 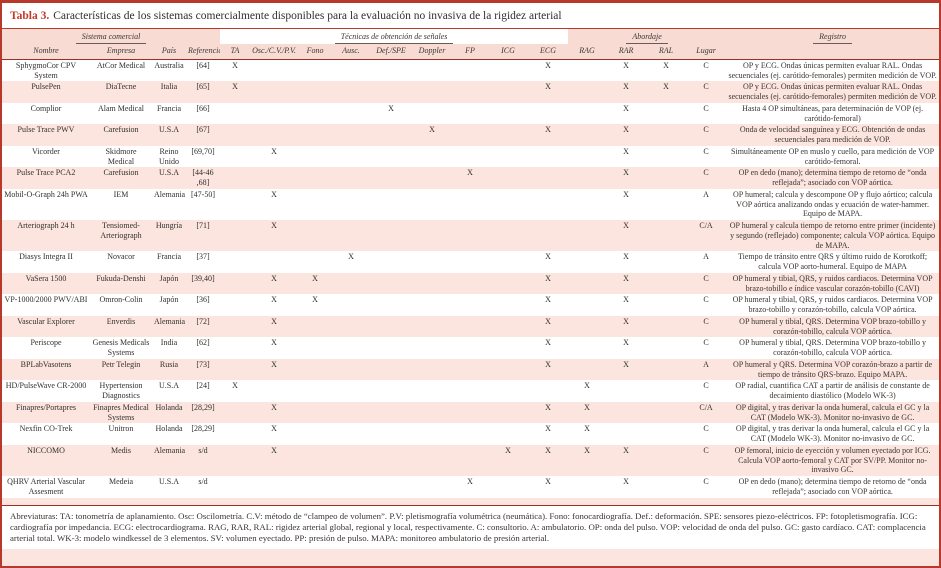 What do you see at coordinates (203, 321) in the screenshot?
I see `cell-referencia: [72]` at bounding box center [203, 321].